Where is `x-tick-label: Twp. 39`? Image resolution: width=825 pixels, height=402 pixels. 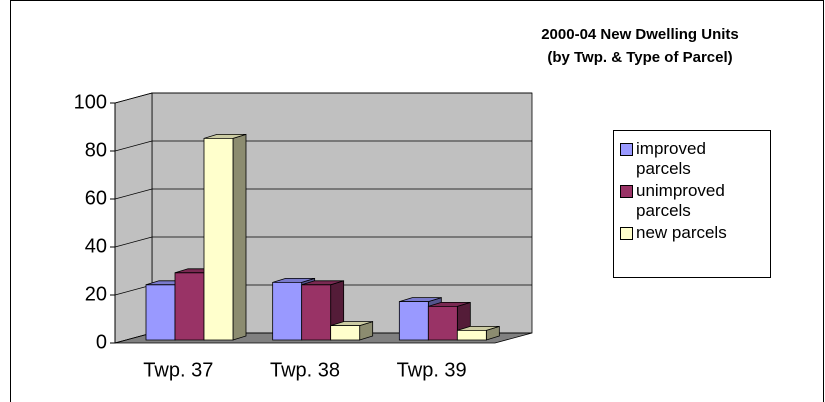
x-tick-label: Twp. 39 is located at coordinates (432, 370).